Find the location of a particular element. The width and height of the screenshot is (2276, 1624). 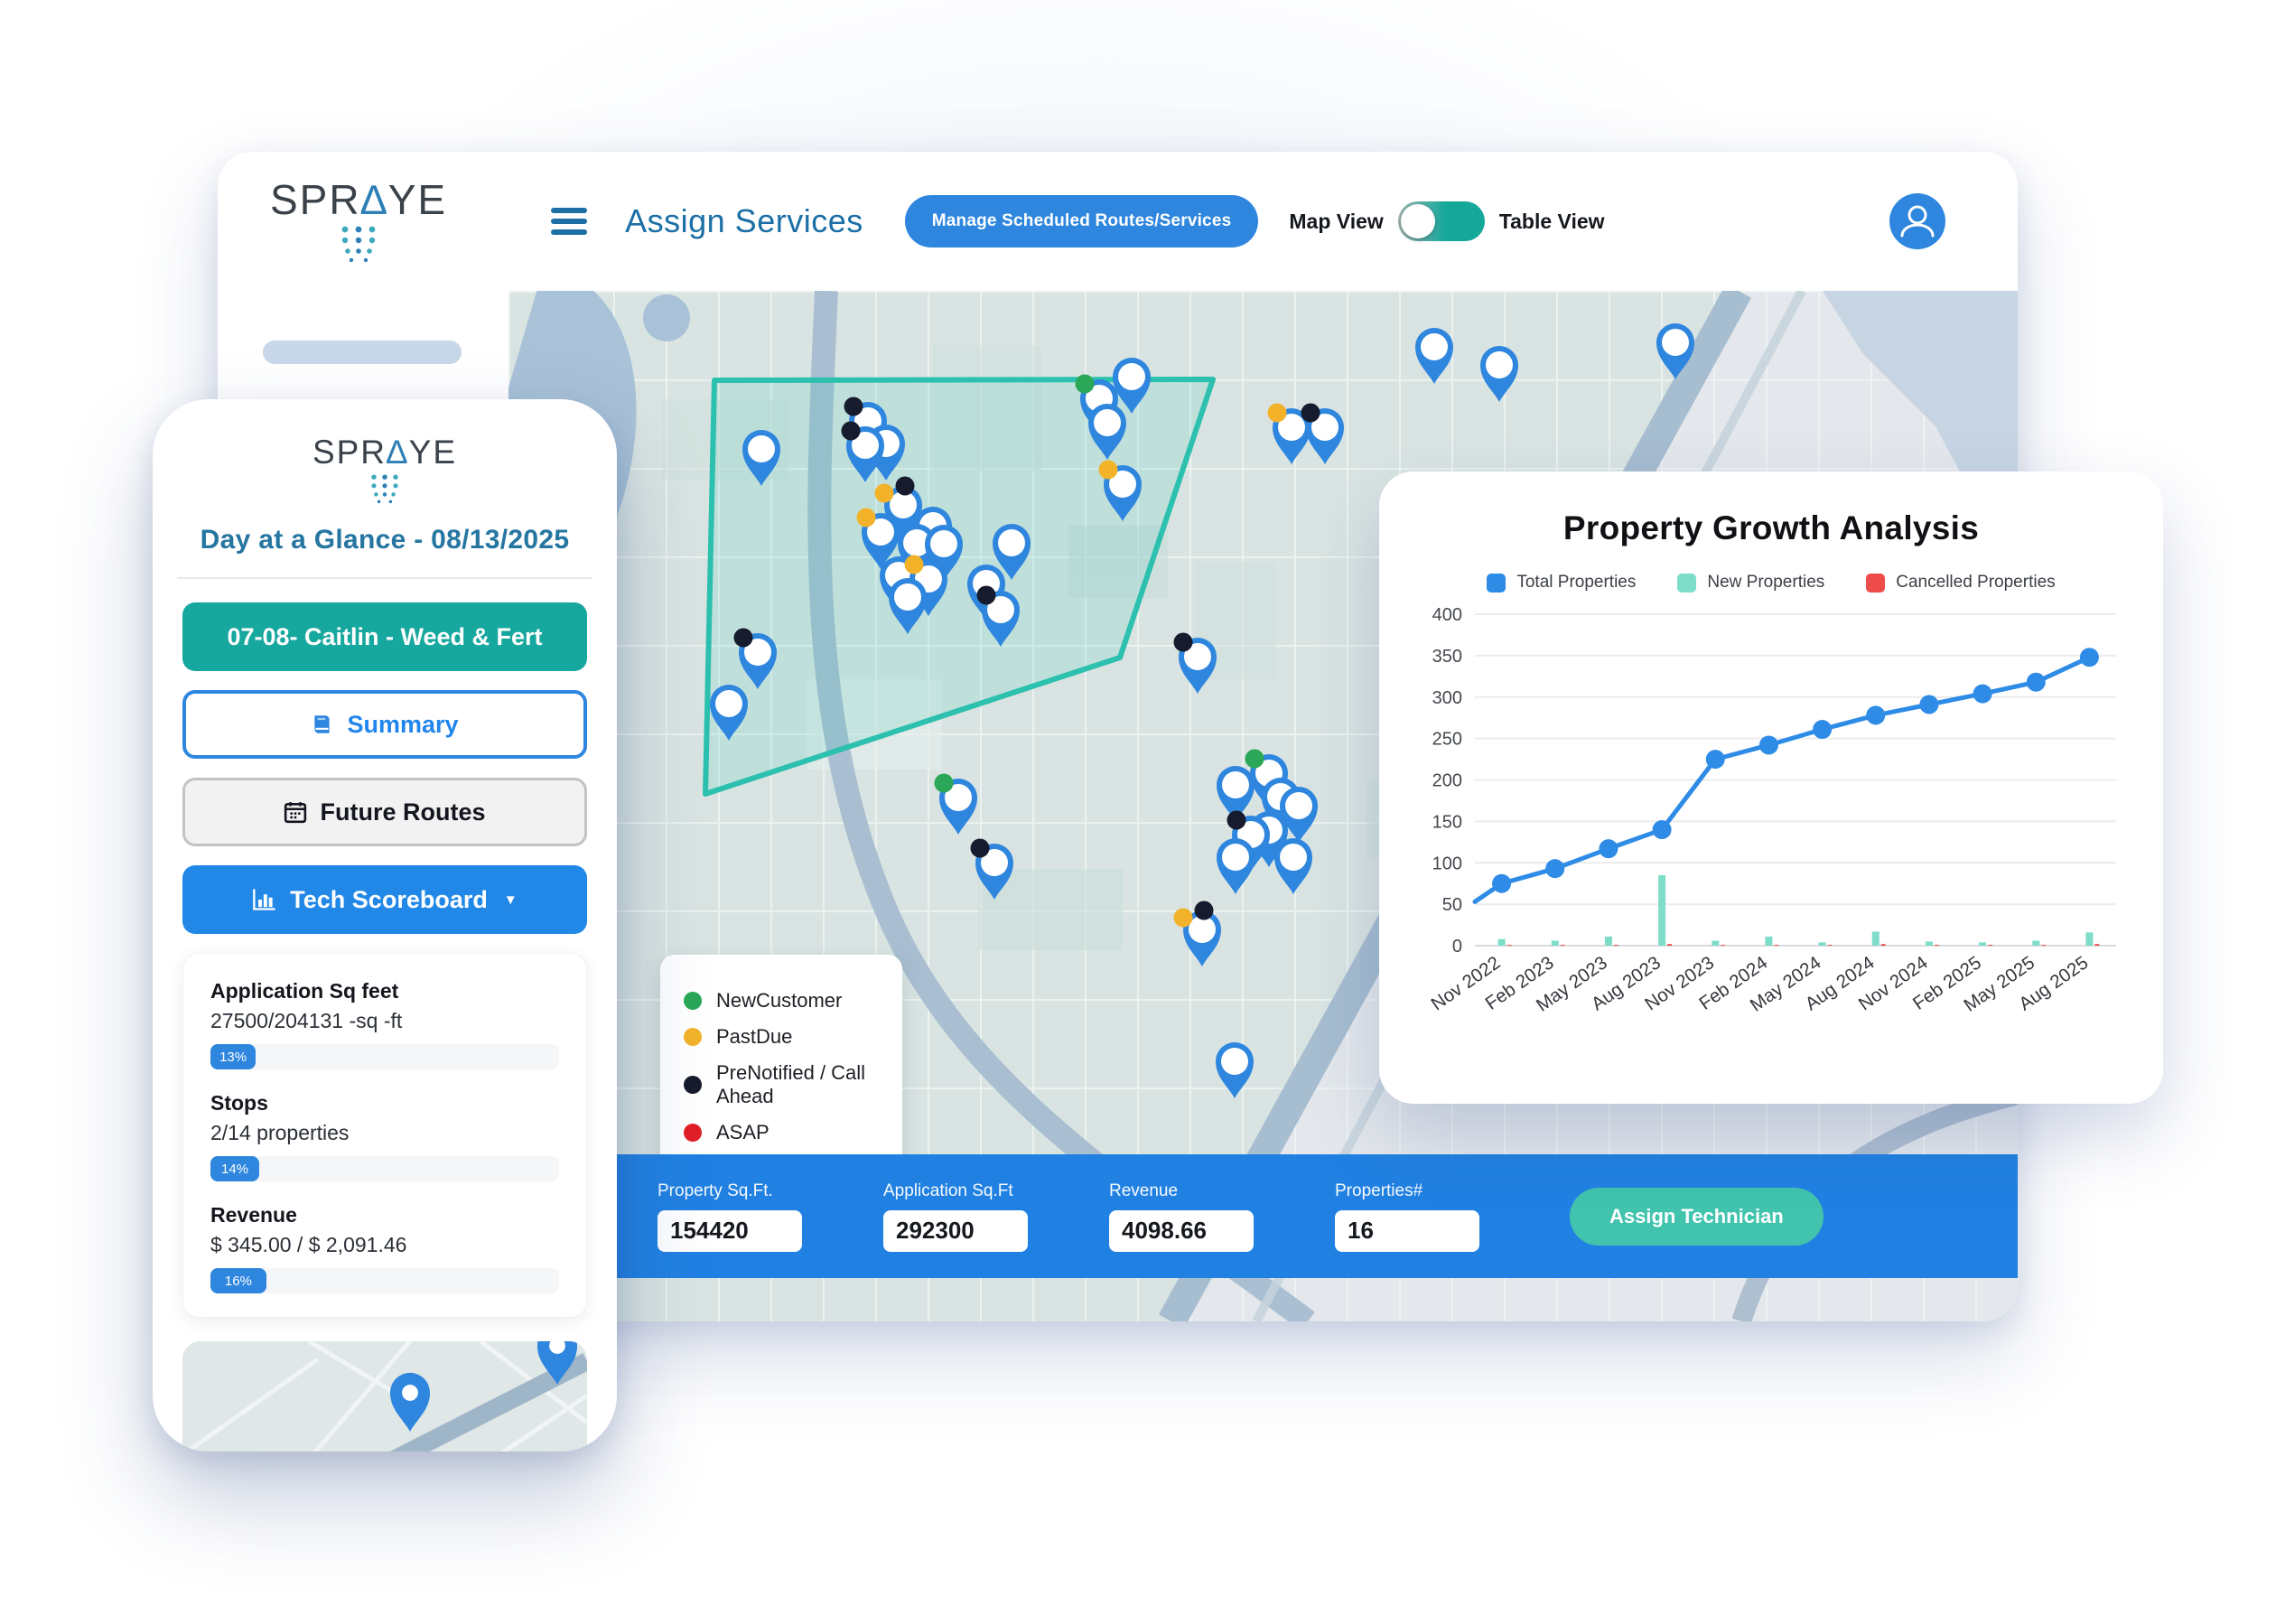

actionbar-field: Properties# is located at coordinates (1407, 1216).